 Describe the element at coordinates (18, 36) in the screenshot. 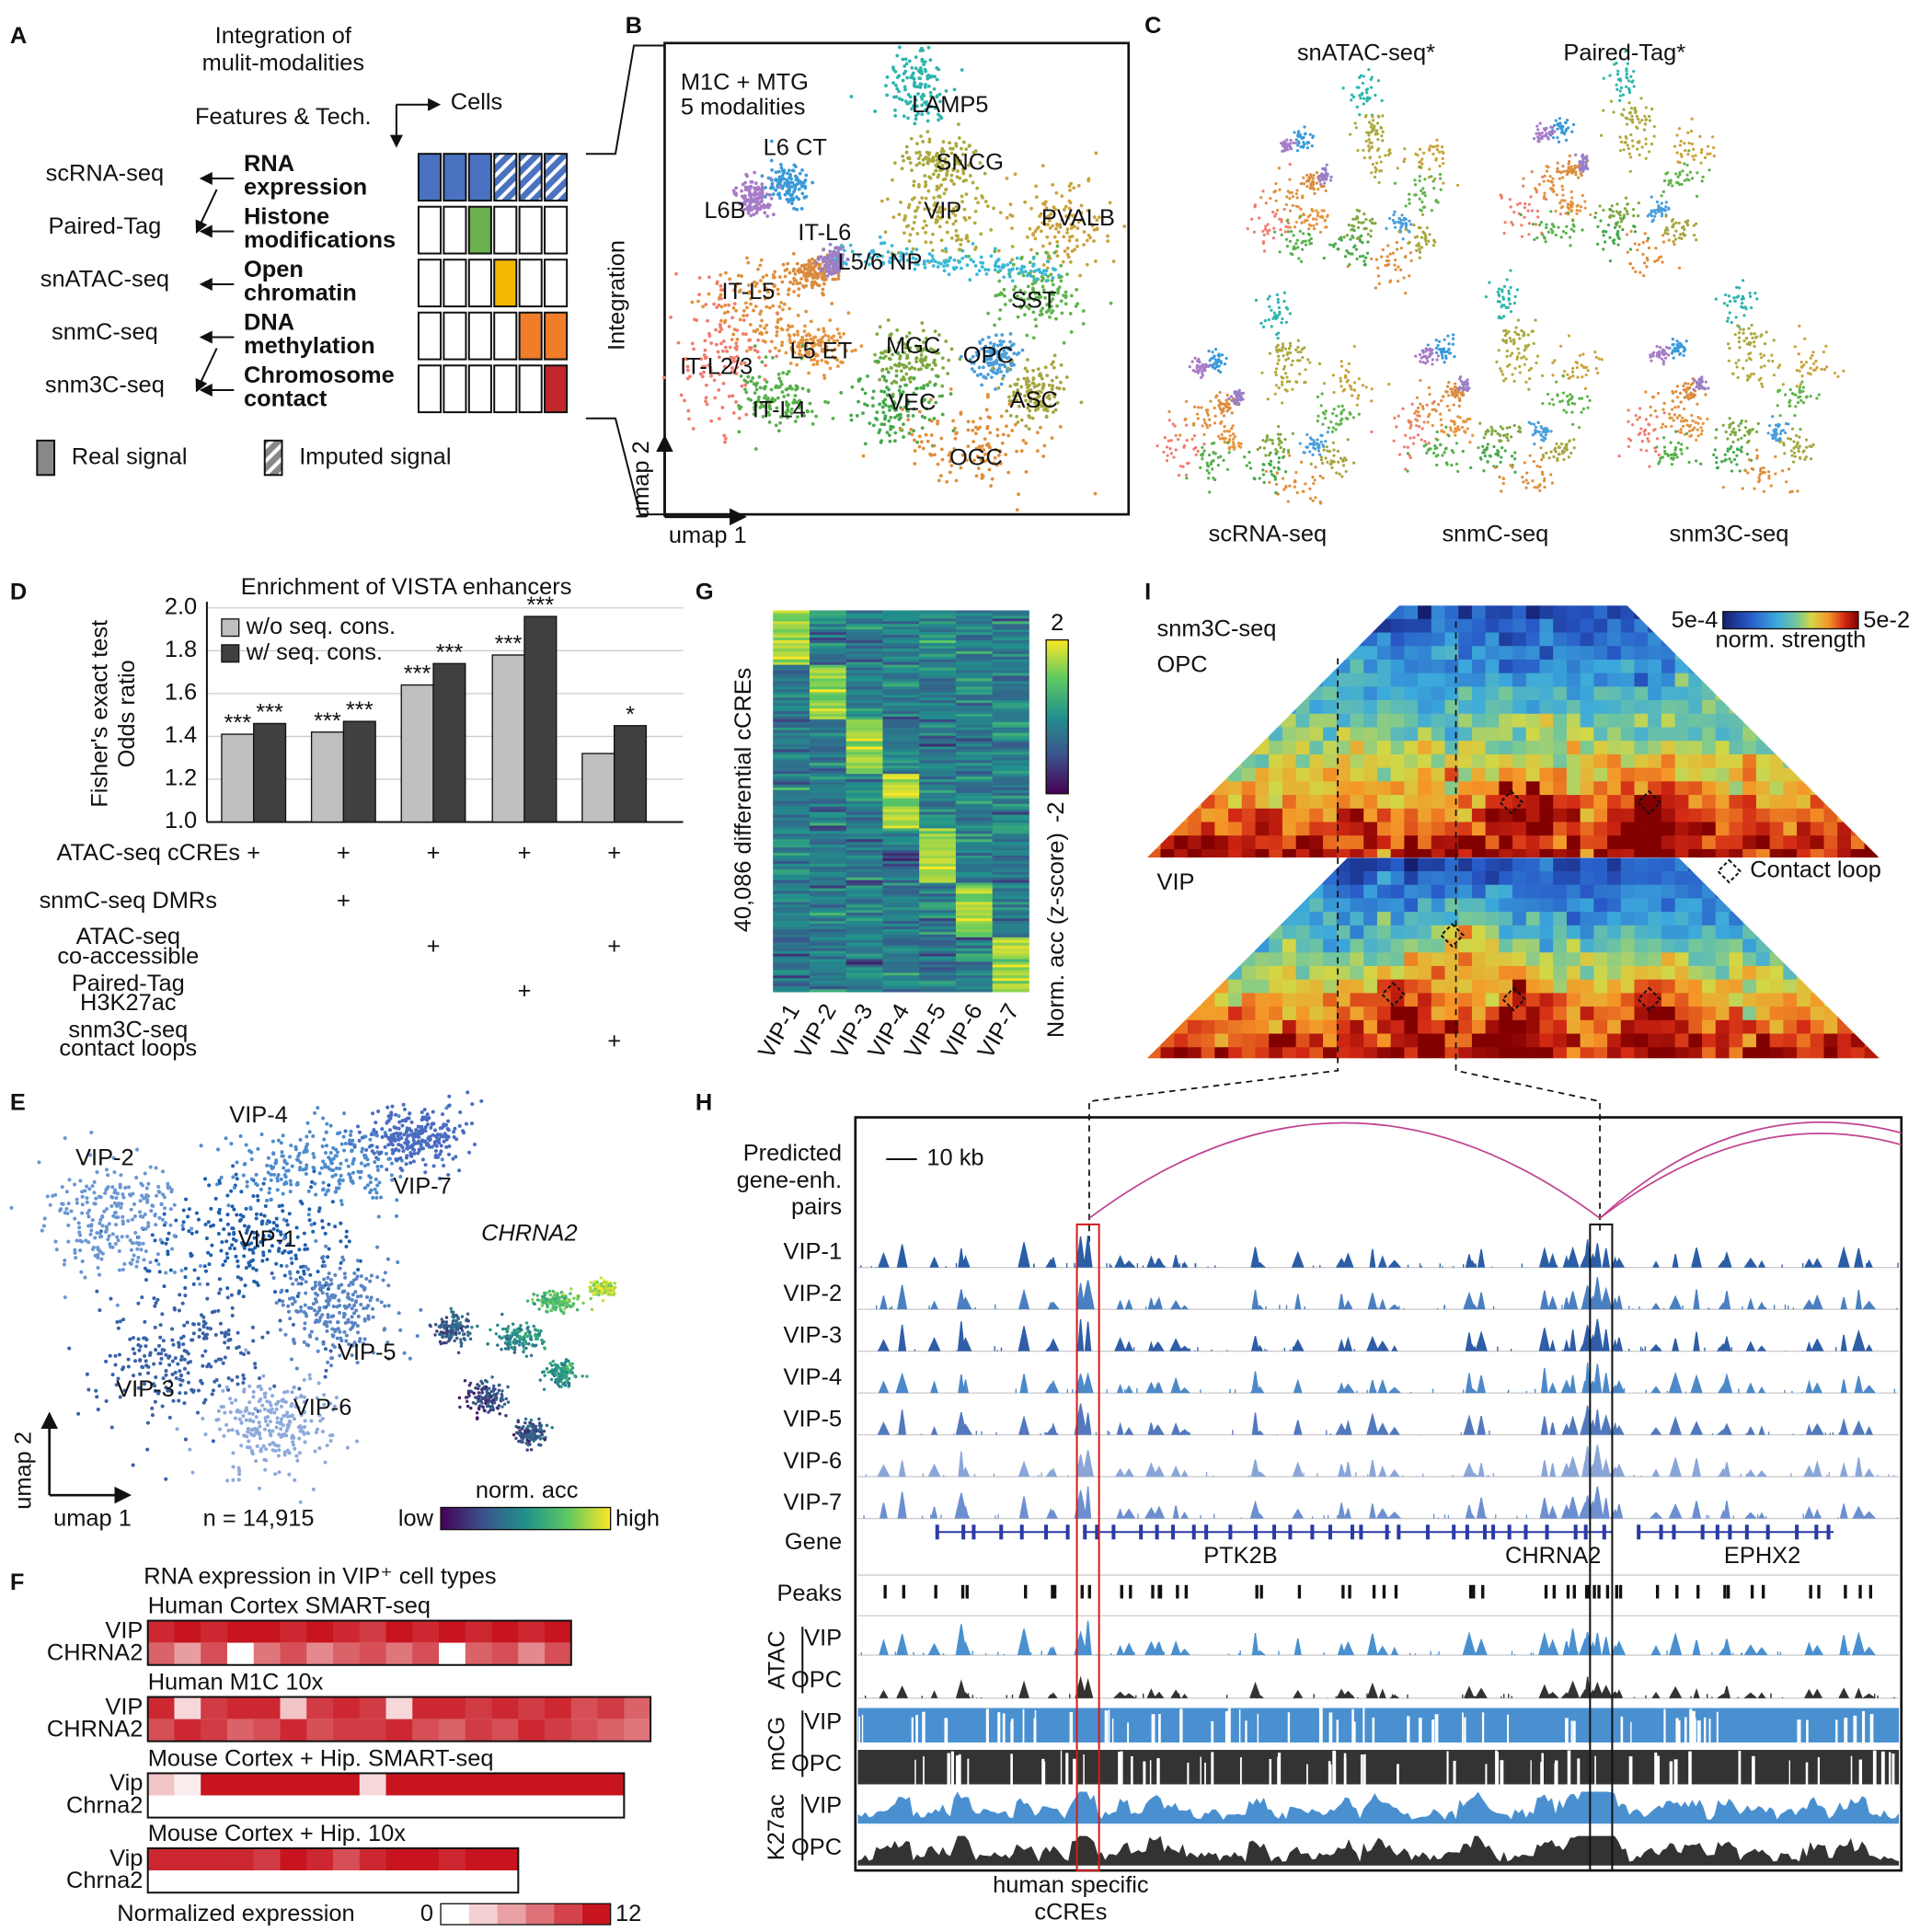

I see `panel-letter: A` at that location.